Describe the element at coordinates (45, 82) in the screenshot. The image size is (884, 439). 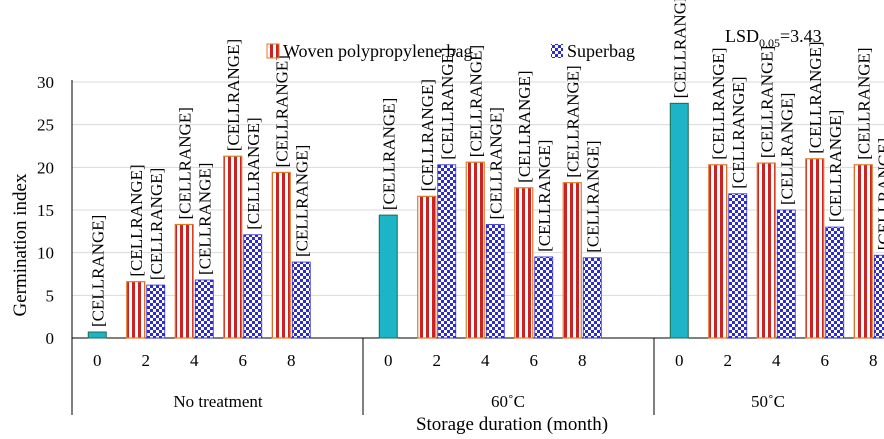
I see `y-tick-label: 30` at that location.